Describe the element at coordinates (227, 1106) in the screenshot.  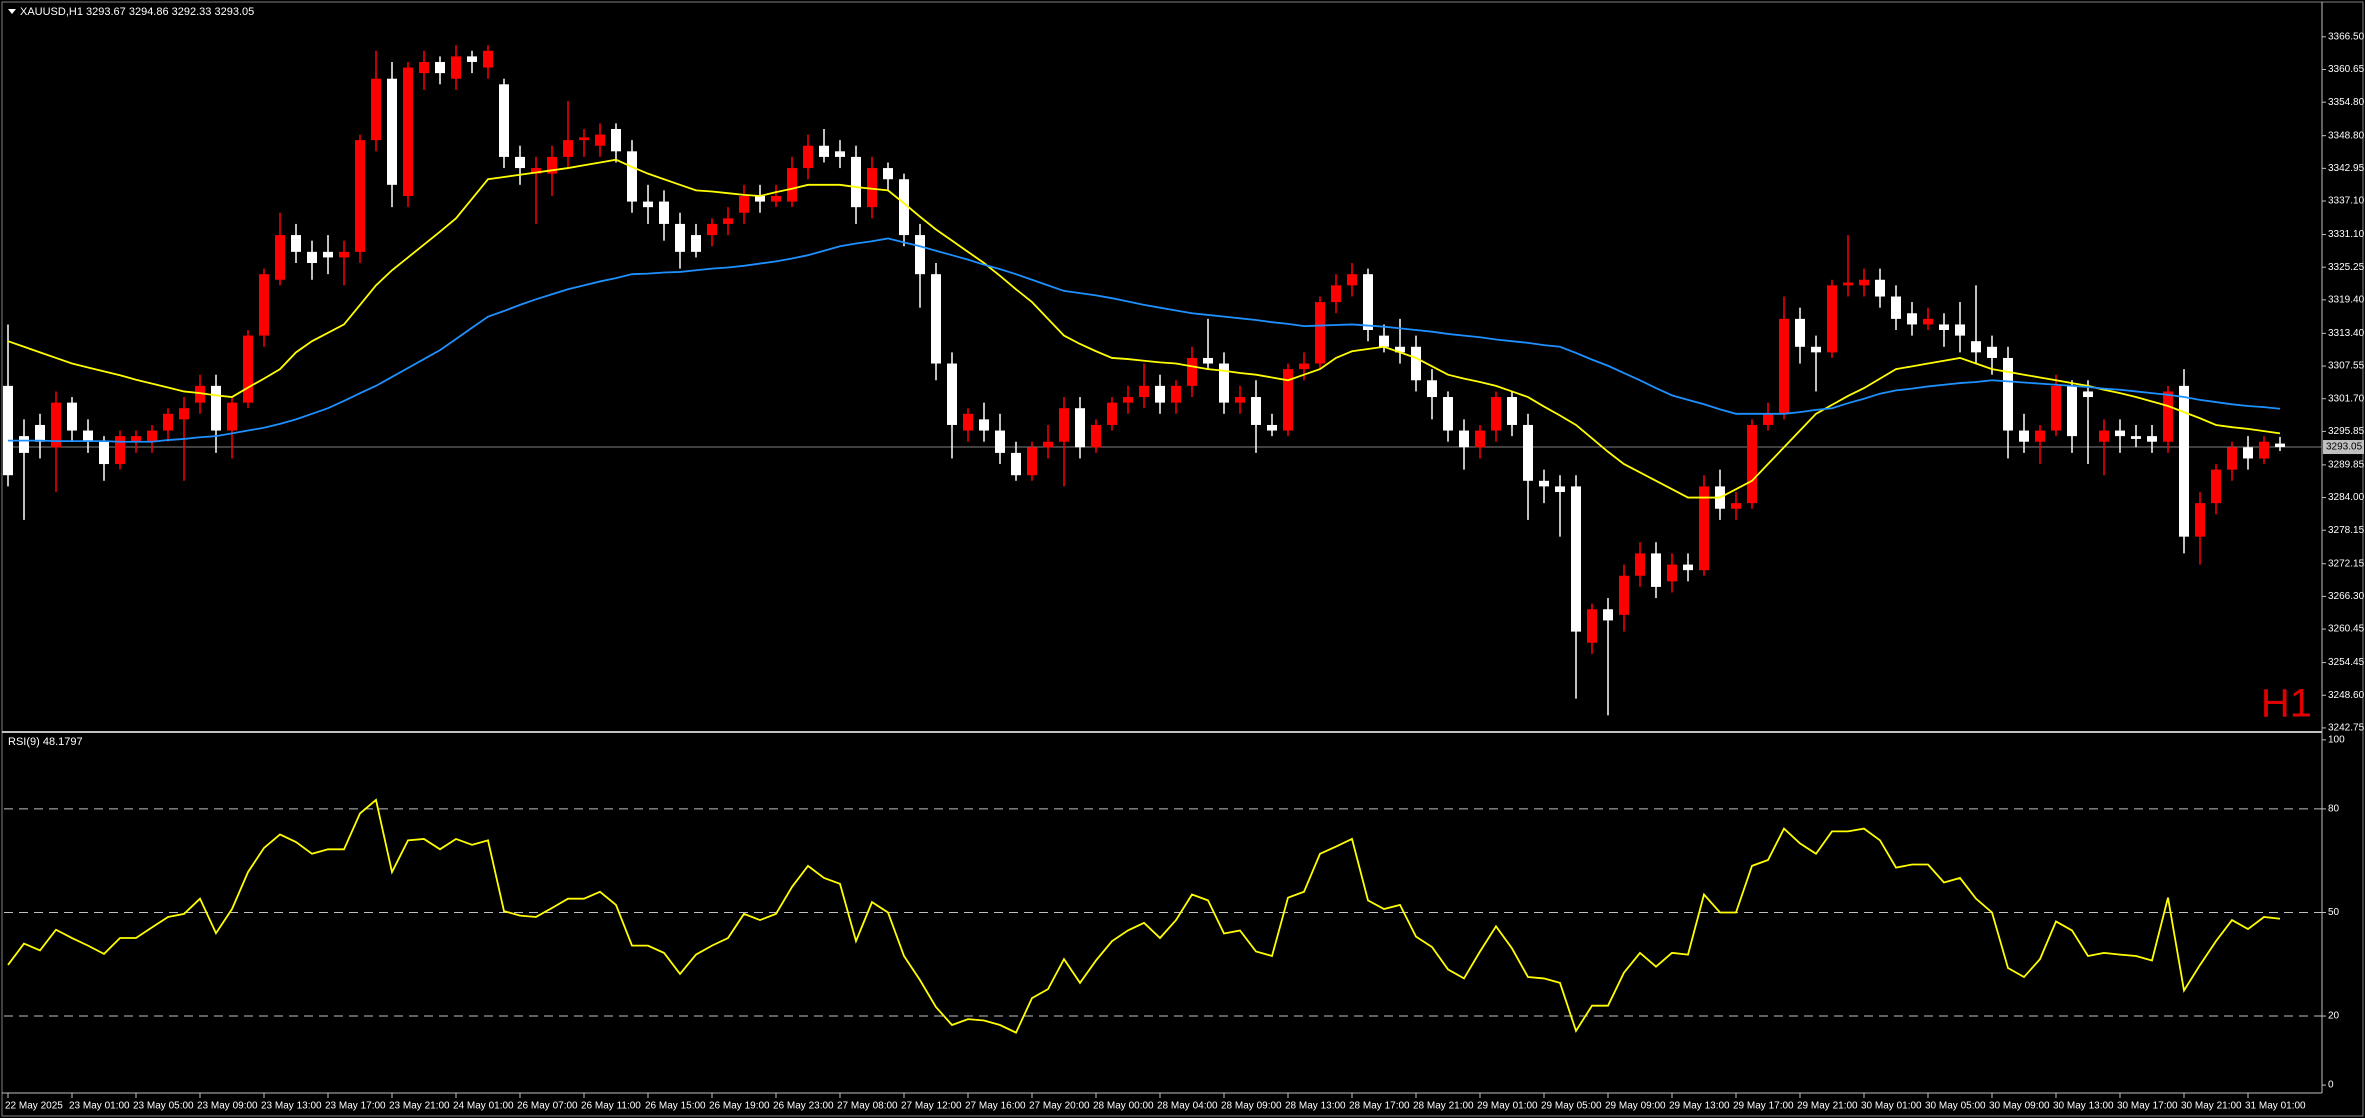
I see `x-tick-label: 23 May 09:00` at that location.